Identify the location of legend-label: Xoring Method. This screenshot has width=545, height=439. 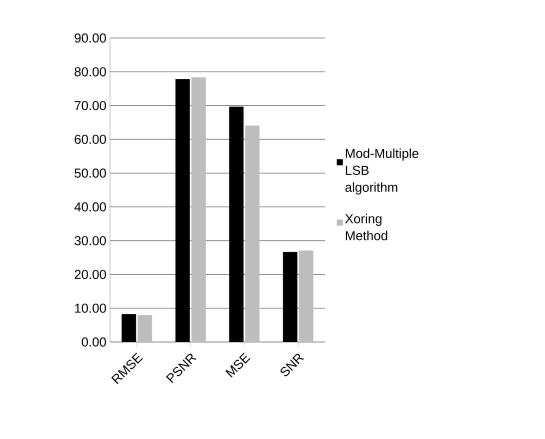
(366, 227).